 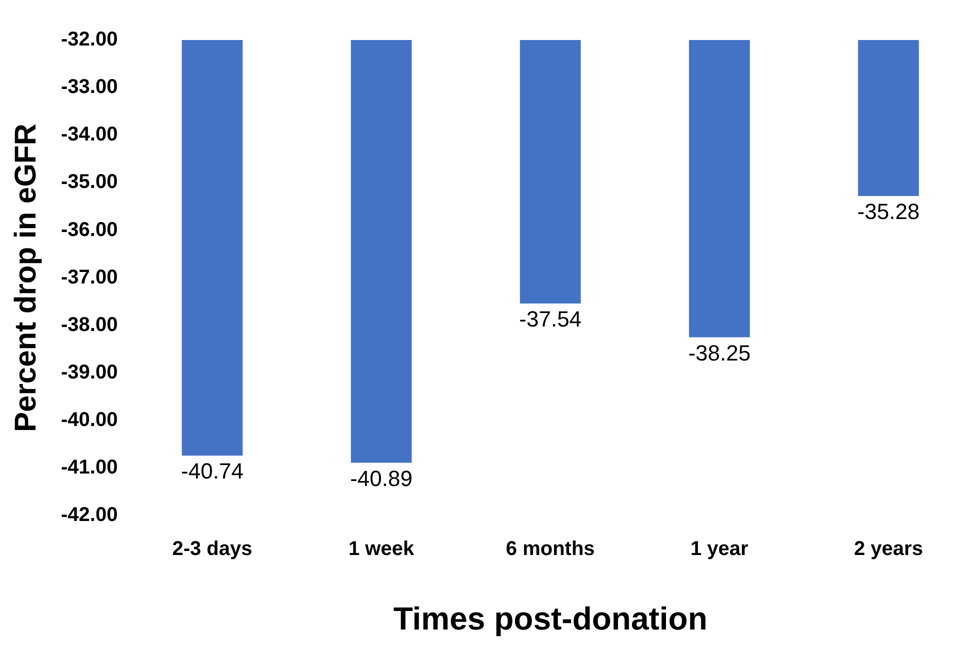 What do you see at coordinates (550, 618) in the screenshot?
I see `x-axis-title: Times post-donation` at bounding box center [550, 618].